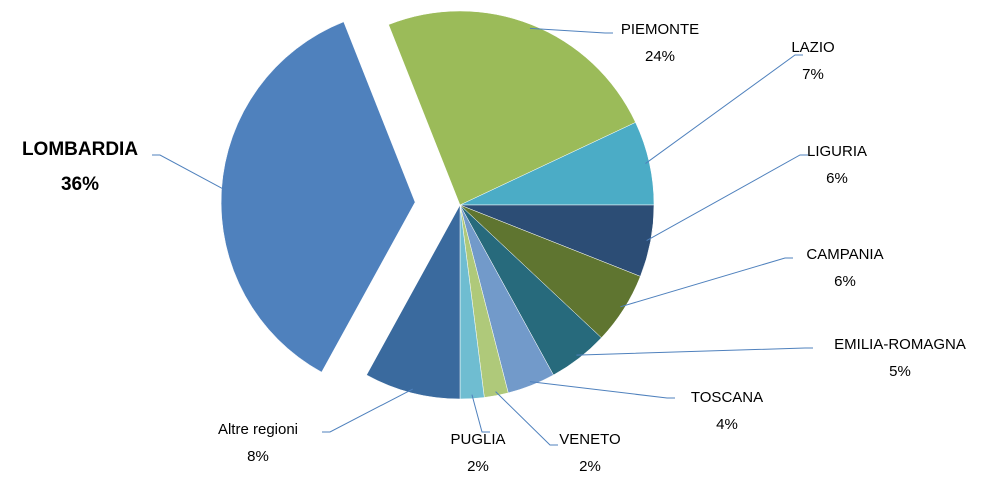 The height and width of the screenshot is (477, 987). I want to click on slice-label: LAZIO, so click(812, 47).